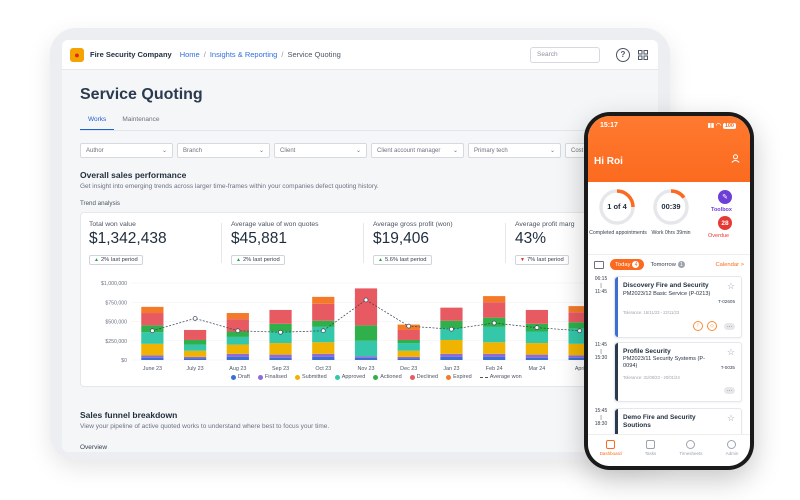 The width and height of the screenshot is (800, 500). Describe the element at coordinates (623, 54) in the screenshot. I see `help-icon: ?` at that location.